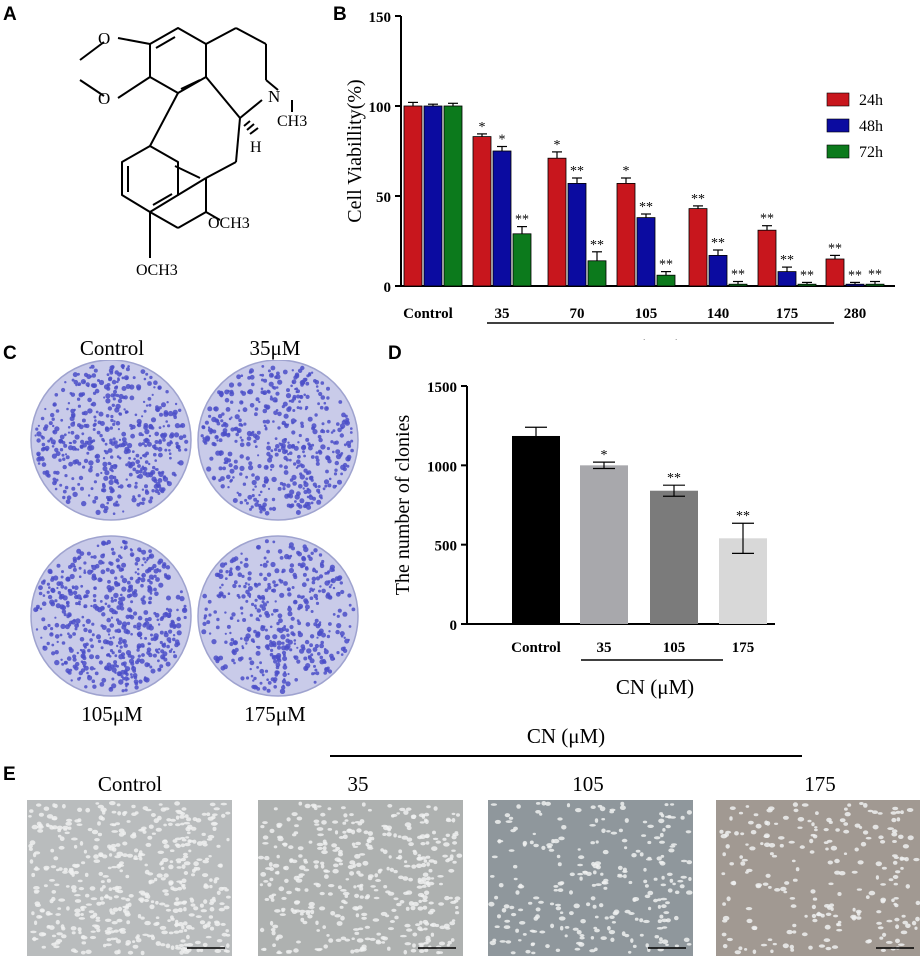 Image resolution: width=920 pixels, height=956 pixels. I want to click on x-tick-label-d: Control, so click(536, 648).